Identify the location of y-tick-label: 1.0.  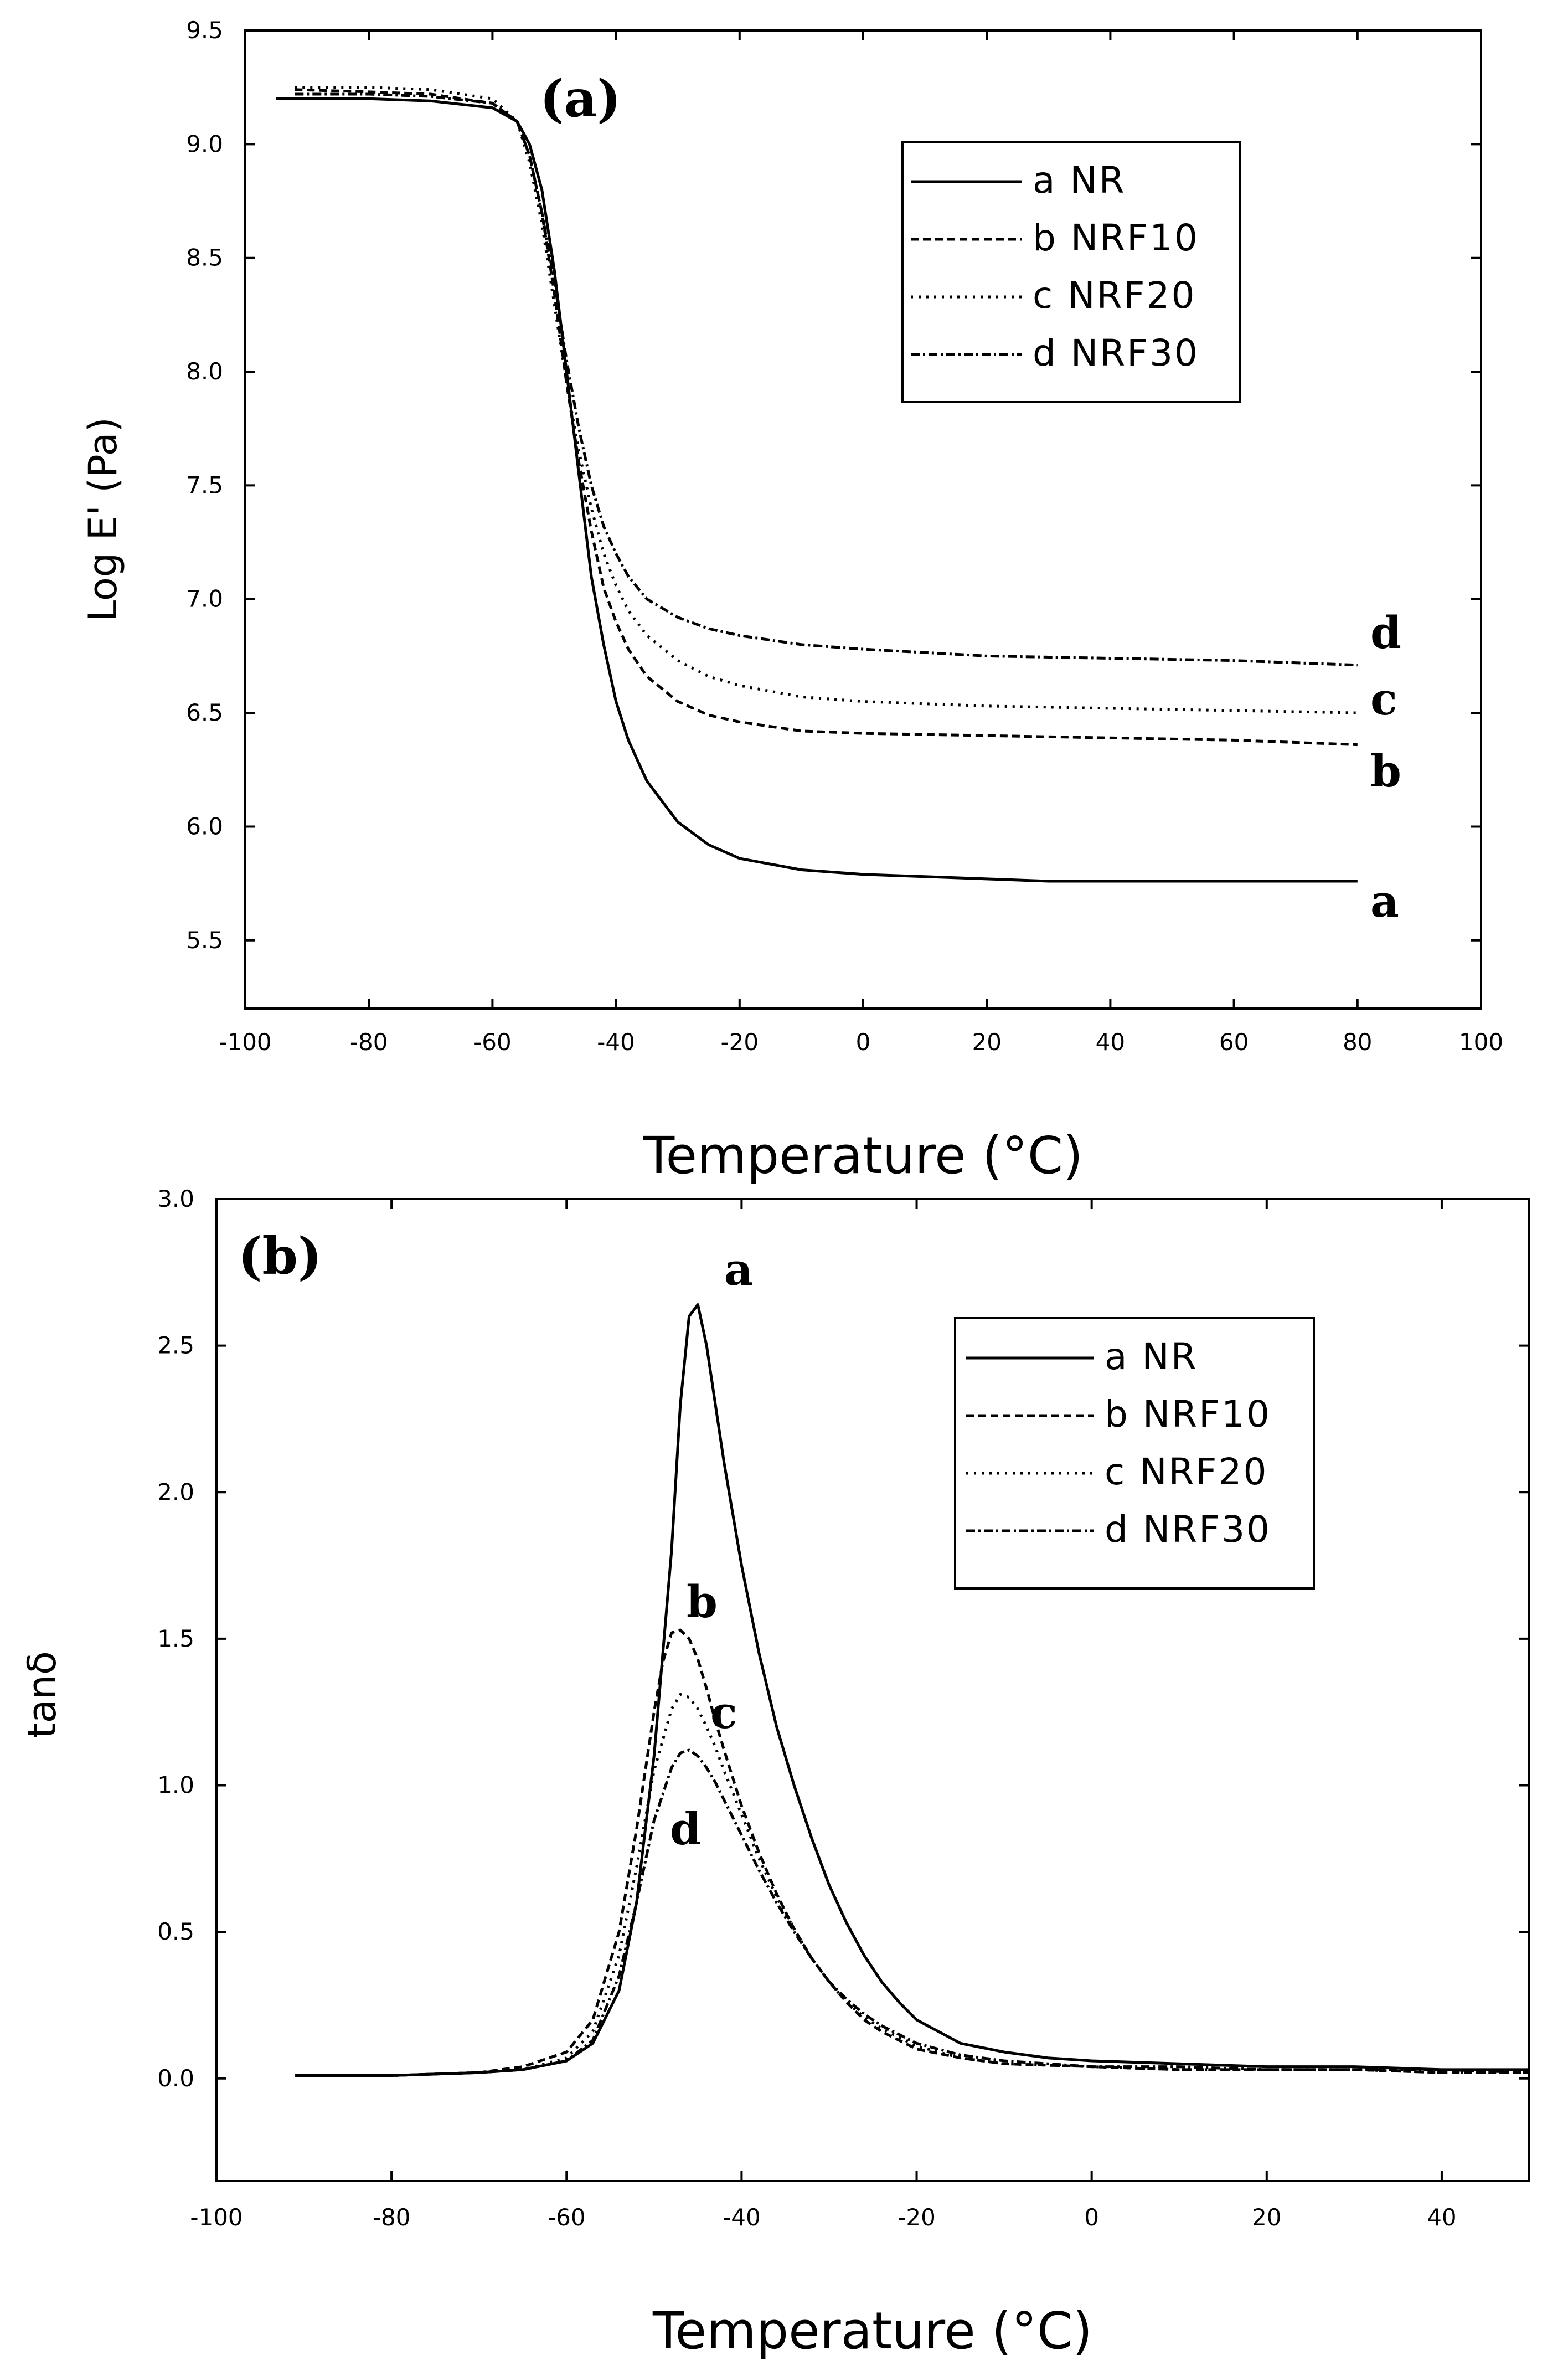
(175, 1785).